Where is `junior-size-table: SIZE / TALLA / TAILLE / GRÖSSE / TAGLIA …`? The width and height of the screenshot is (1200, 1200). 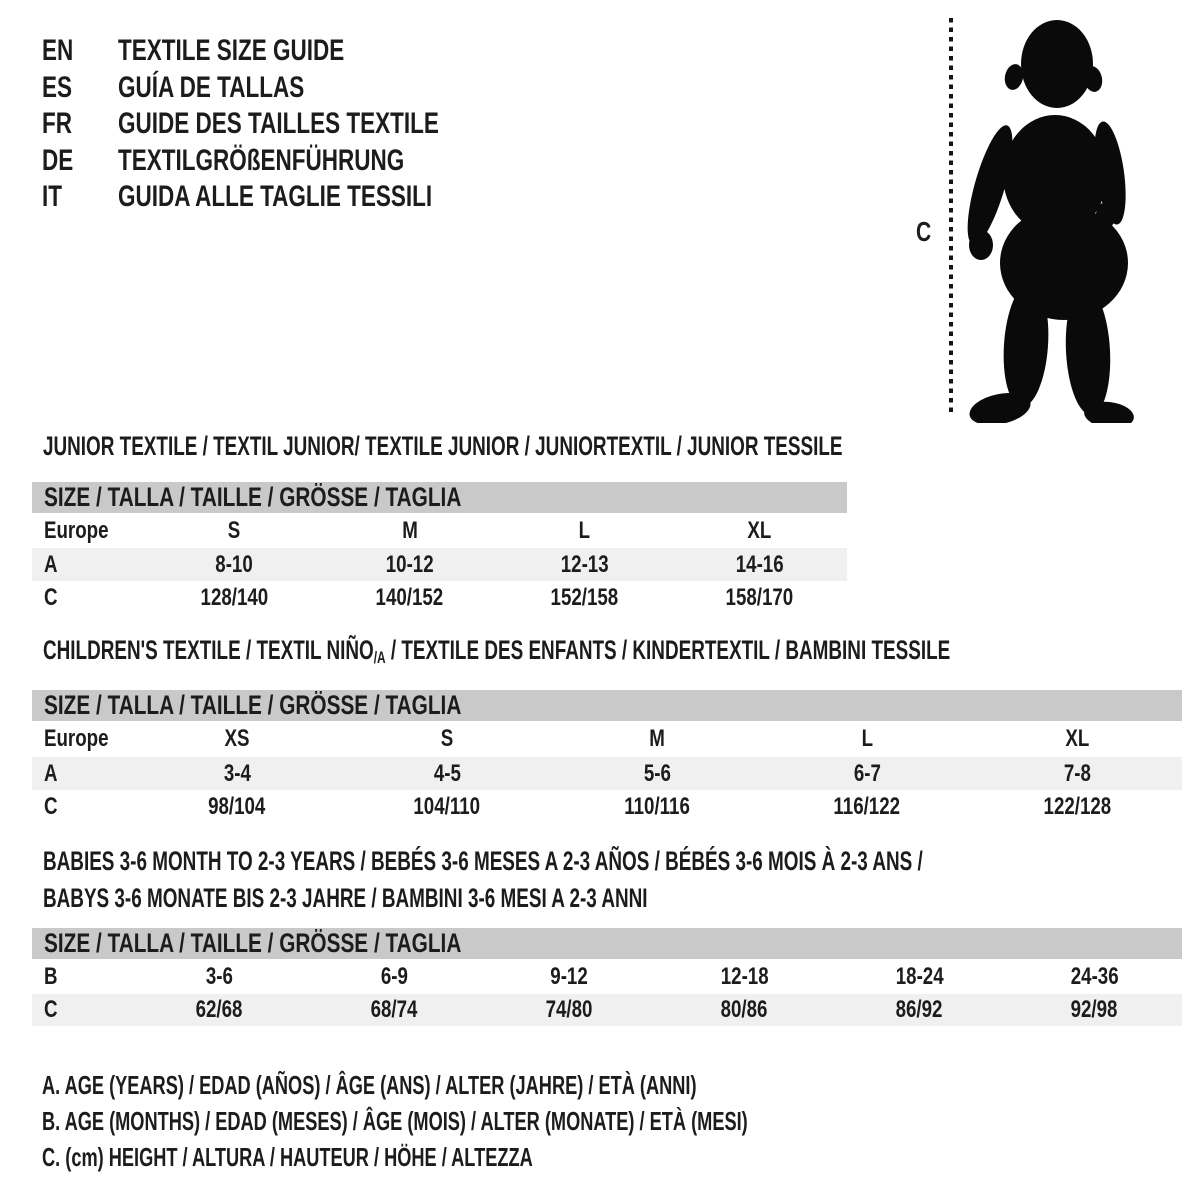 junior-size-table: SIZE / TALLA / TAILLE / GRÖSSE / TAGLIA … is located at coordinates (440, 548).